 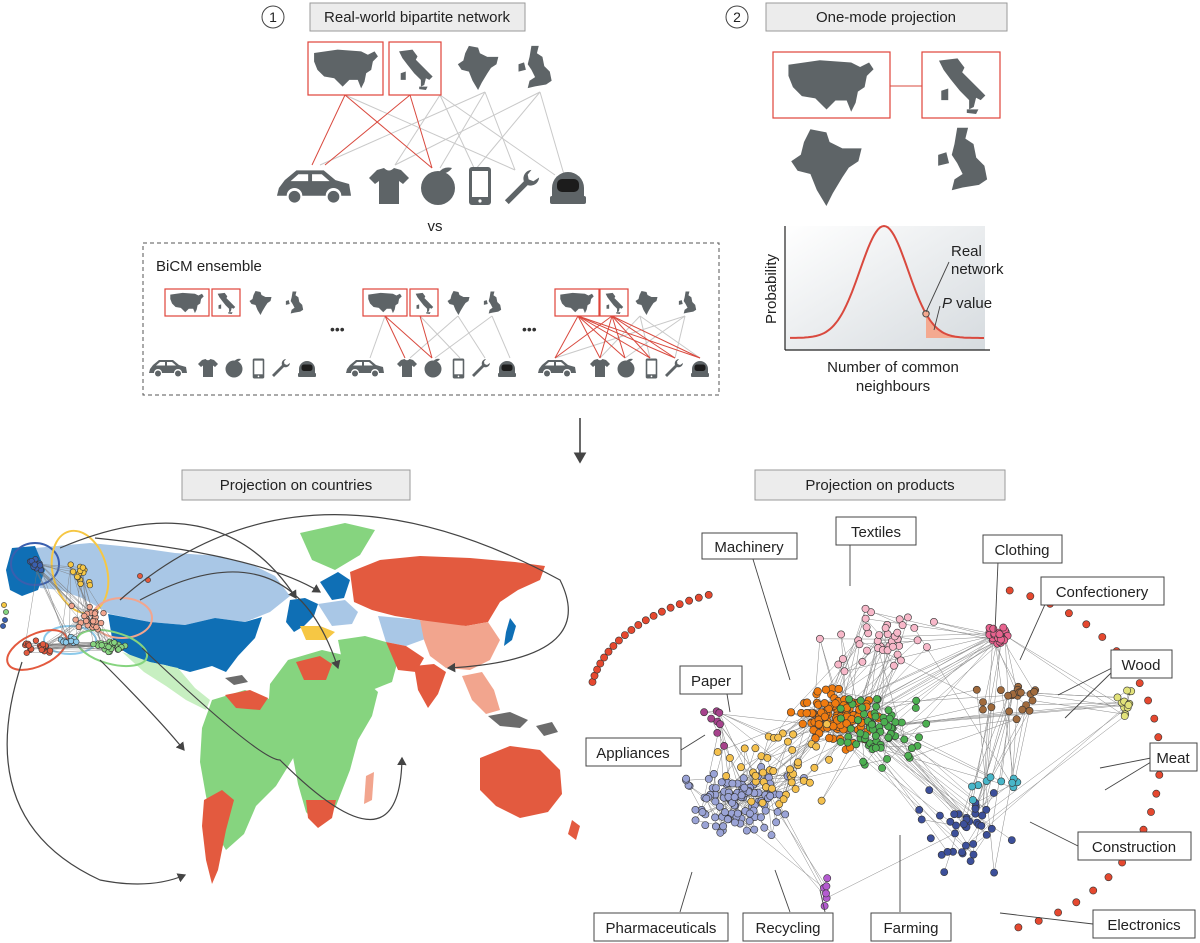 I want to click on usa-highlight-box, so click(x=345, y=68).